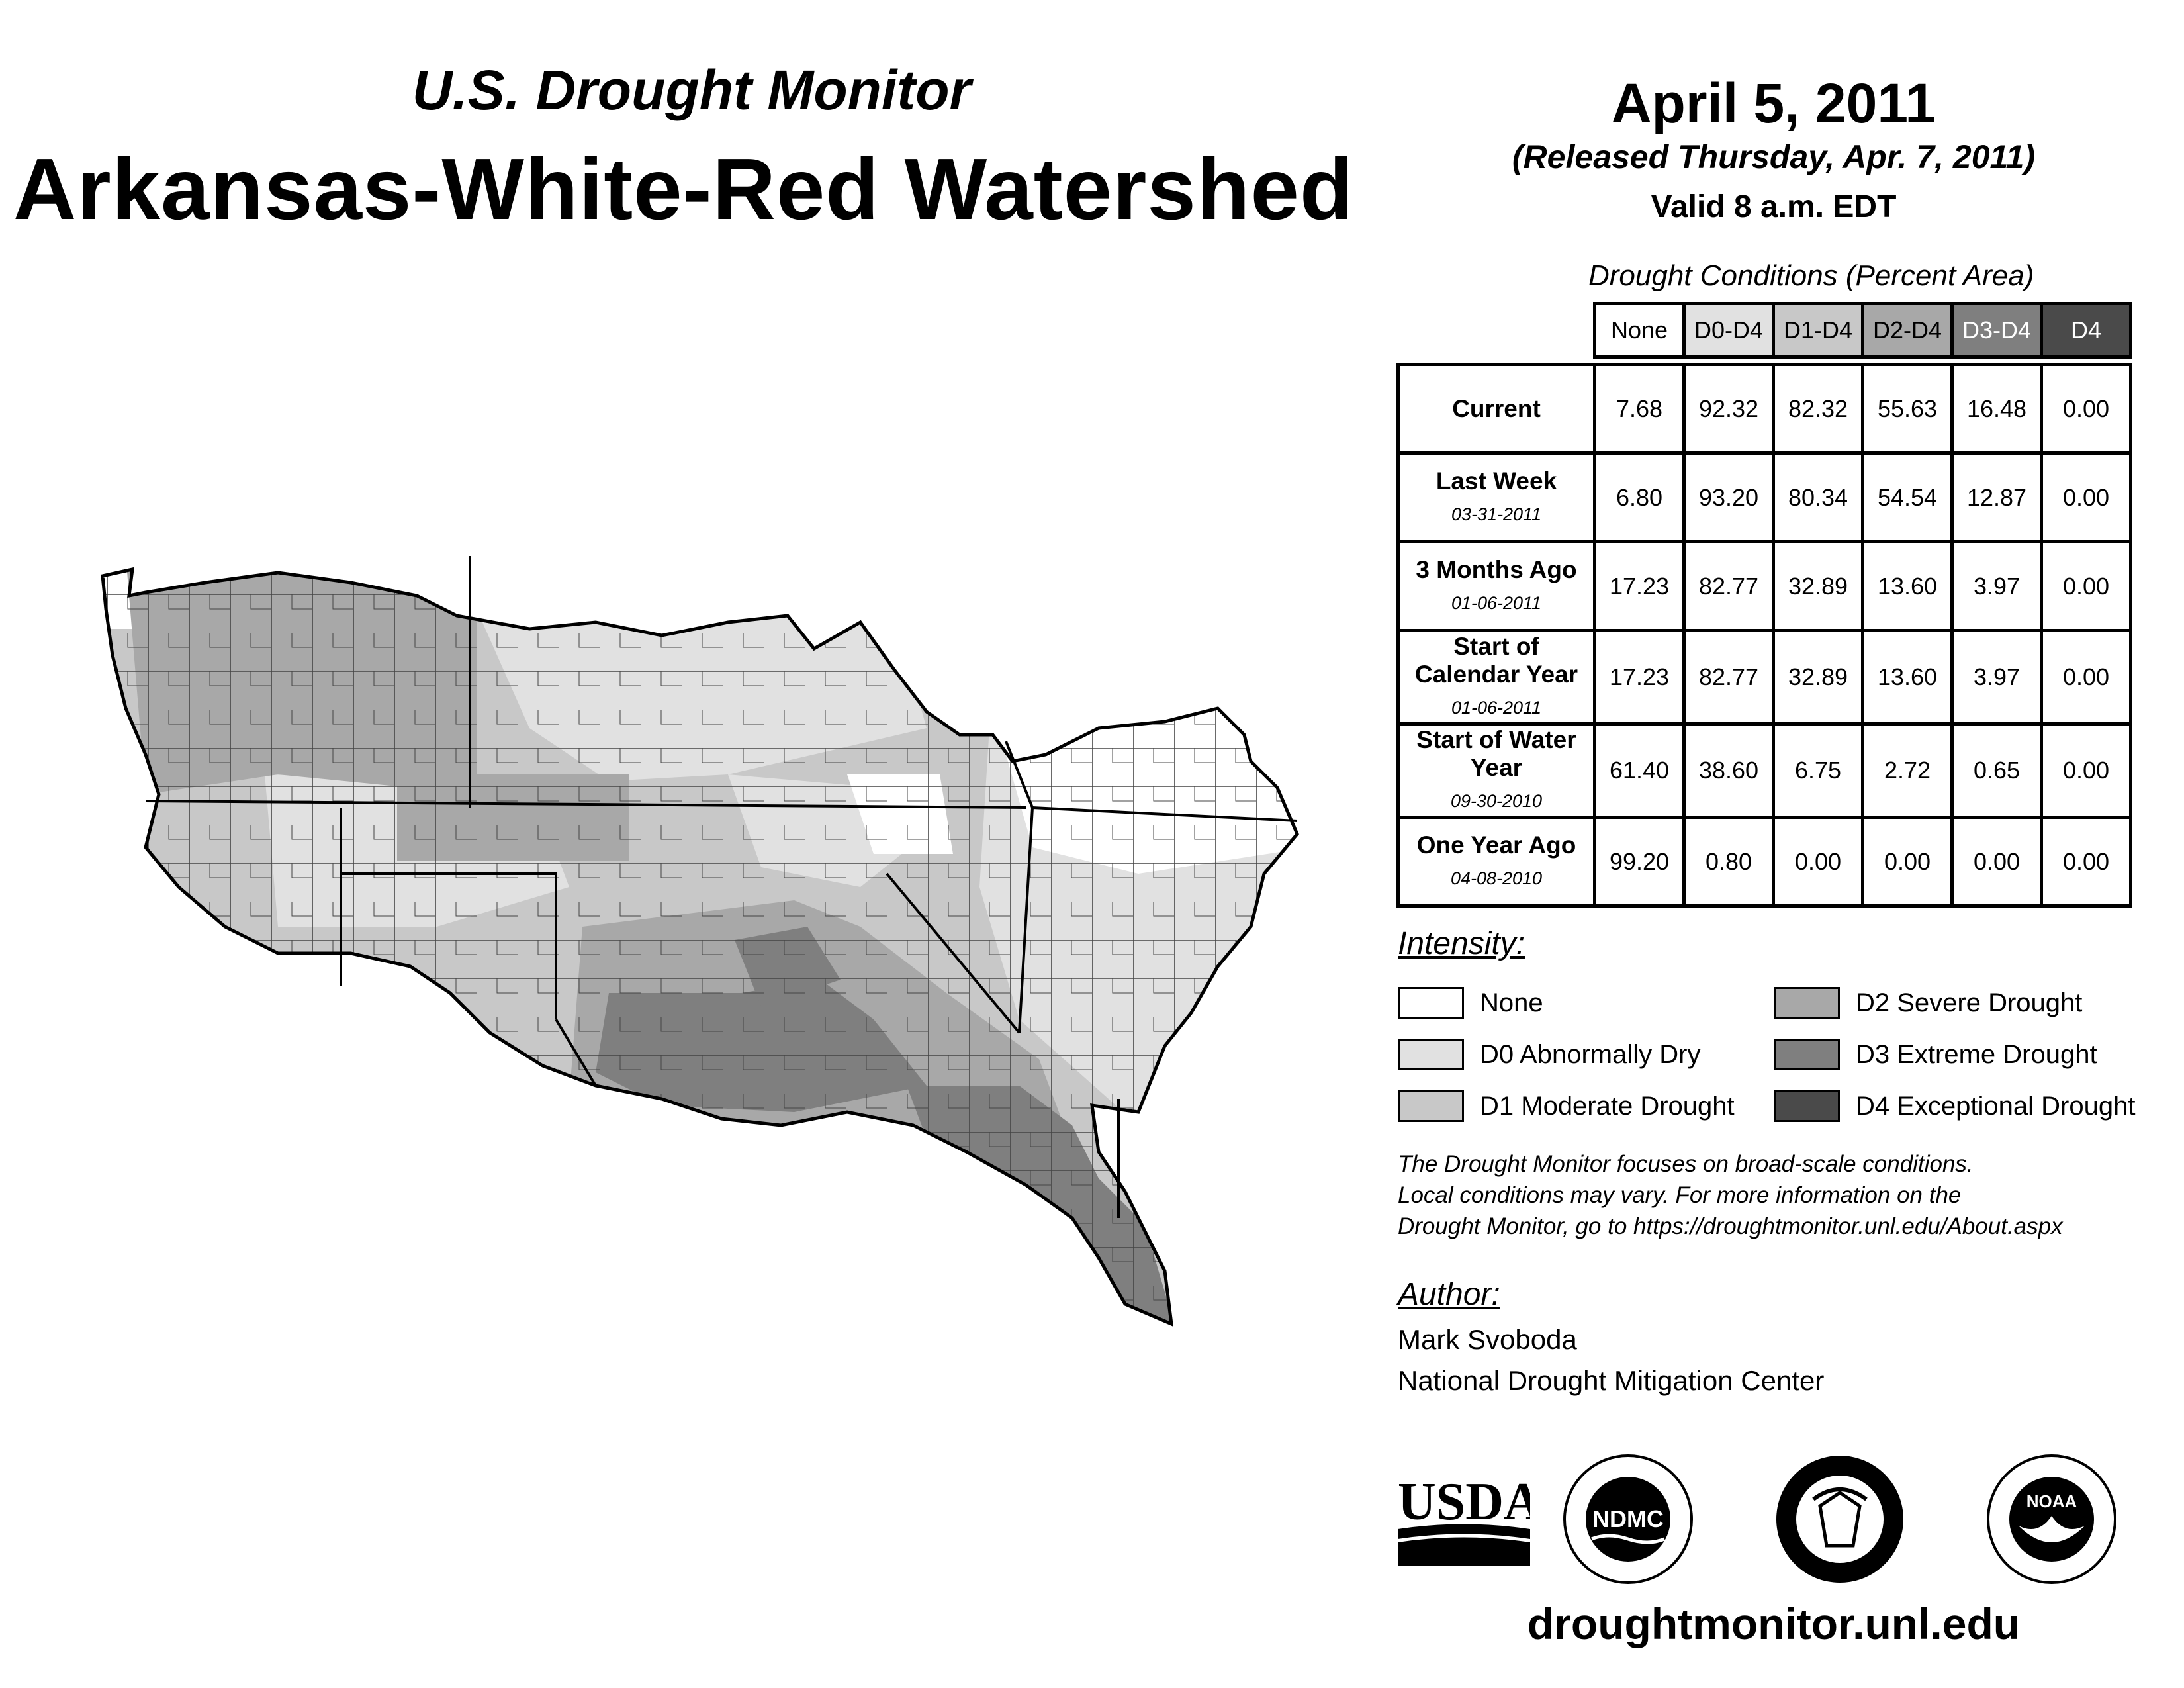 This screenshot has height=1688, width=2184. I want to click on legend-item-d3: D3 Extreme Drought, so click(1935, 1054).